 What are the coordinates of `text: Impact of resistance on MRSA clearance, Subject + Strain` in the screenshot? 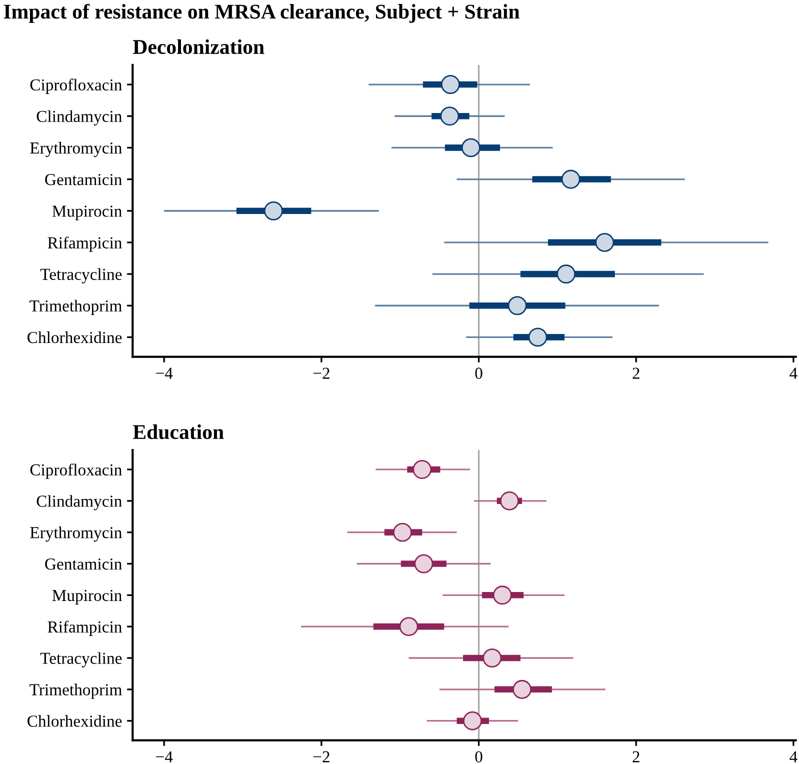 It's located at (262, 13).